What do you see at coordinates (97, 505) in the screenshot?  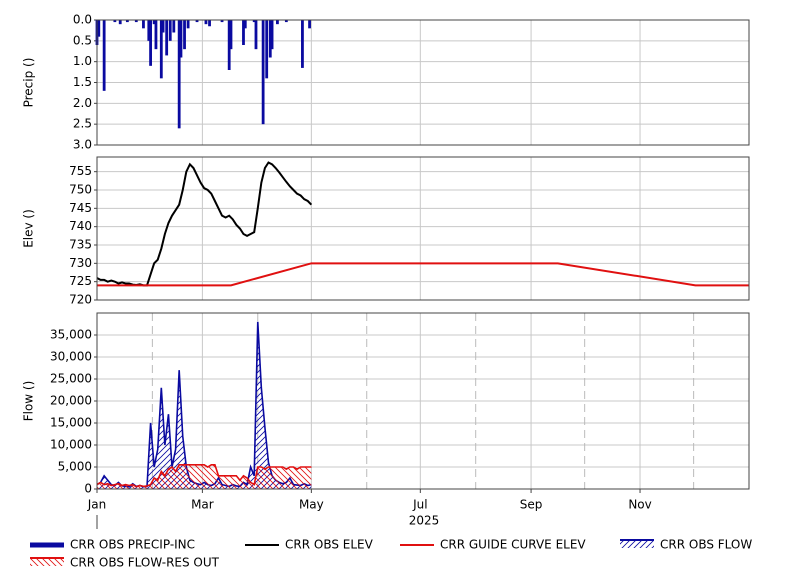 I see `x-tick-label: Jan` at bounding box center [97, 505].